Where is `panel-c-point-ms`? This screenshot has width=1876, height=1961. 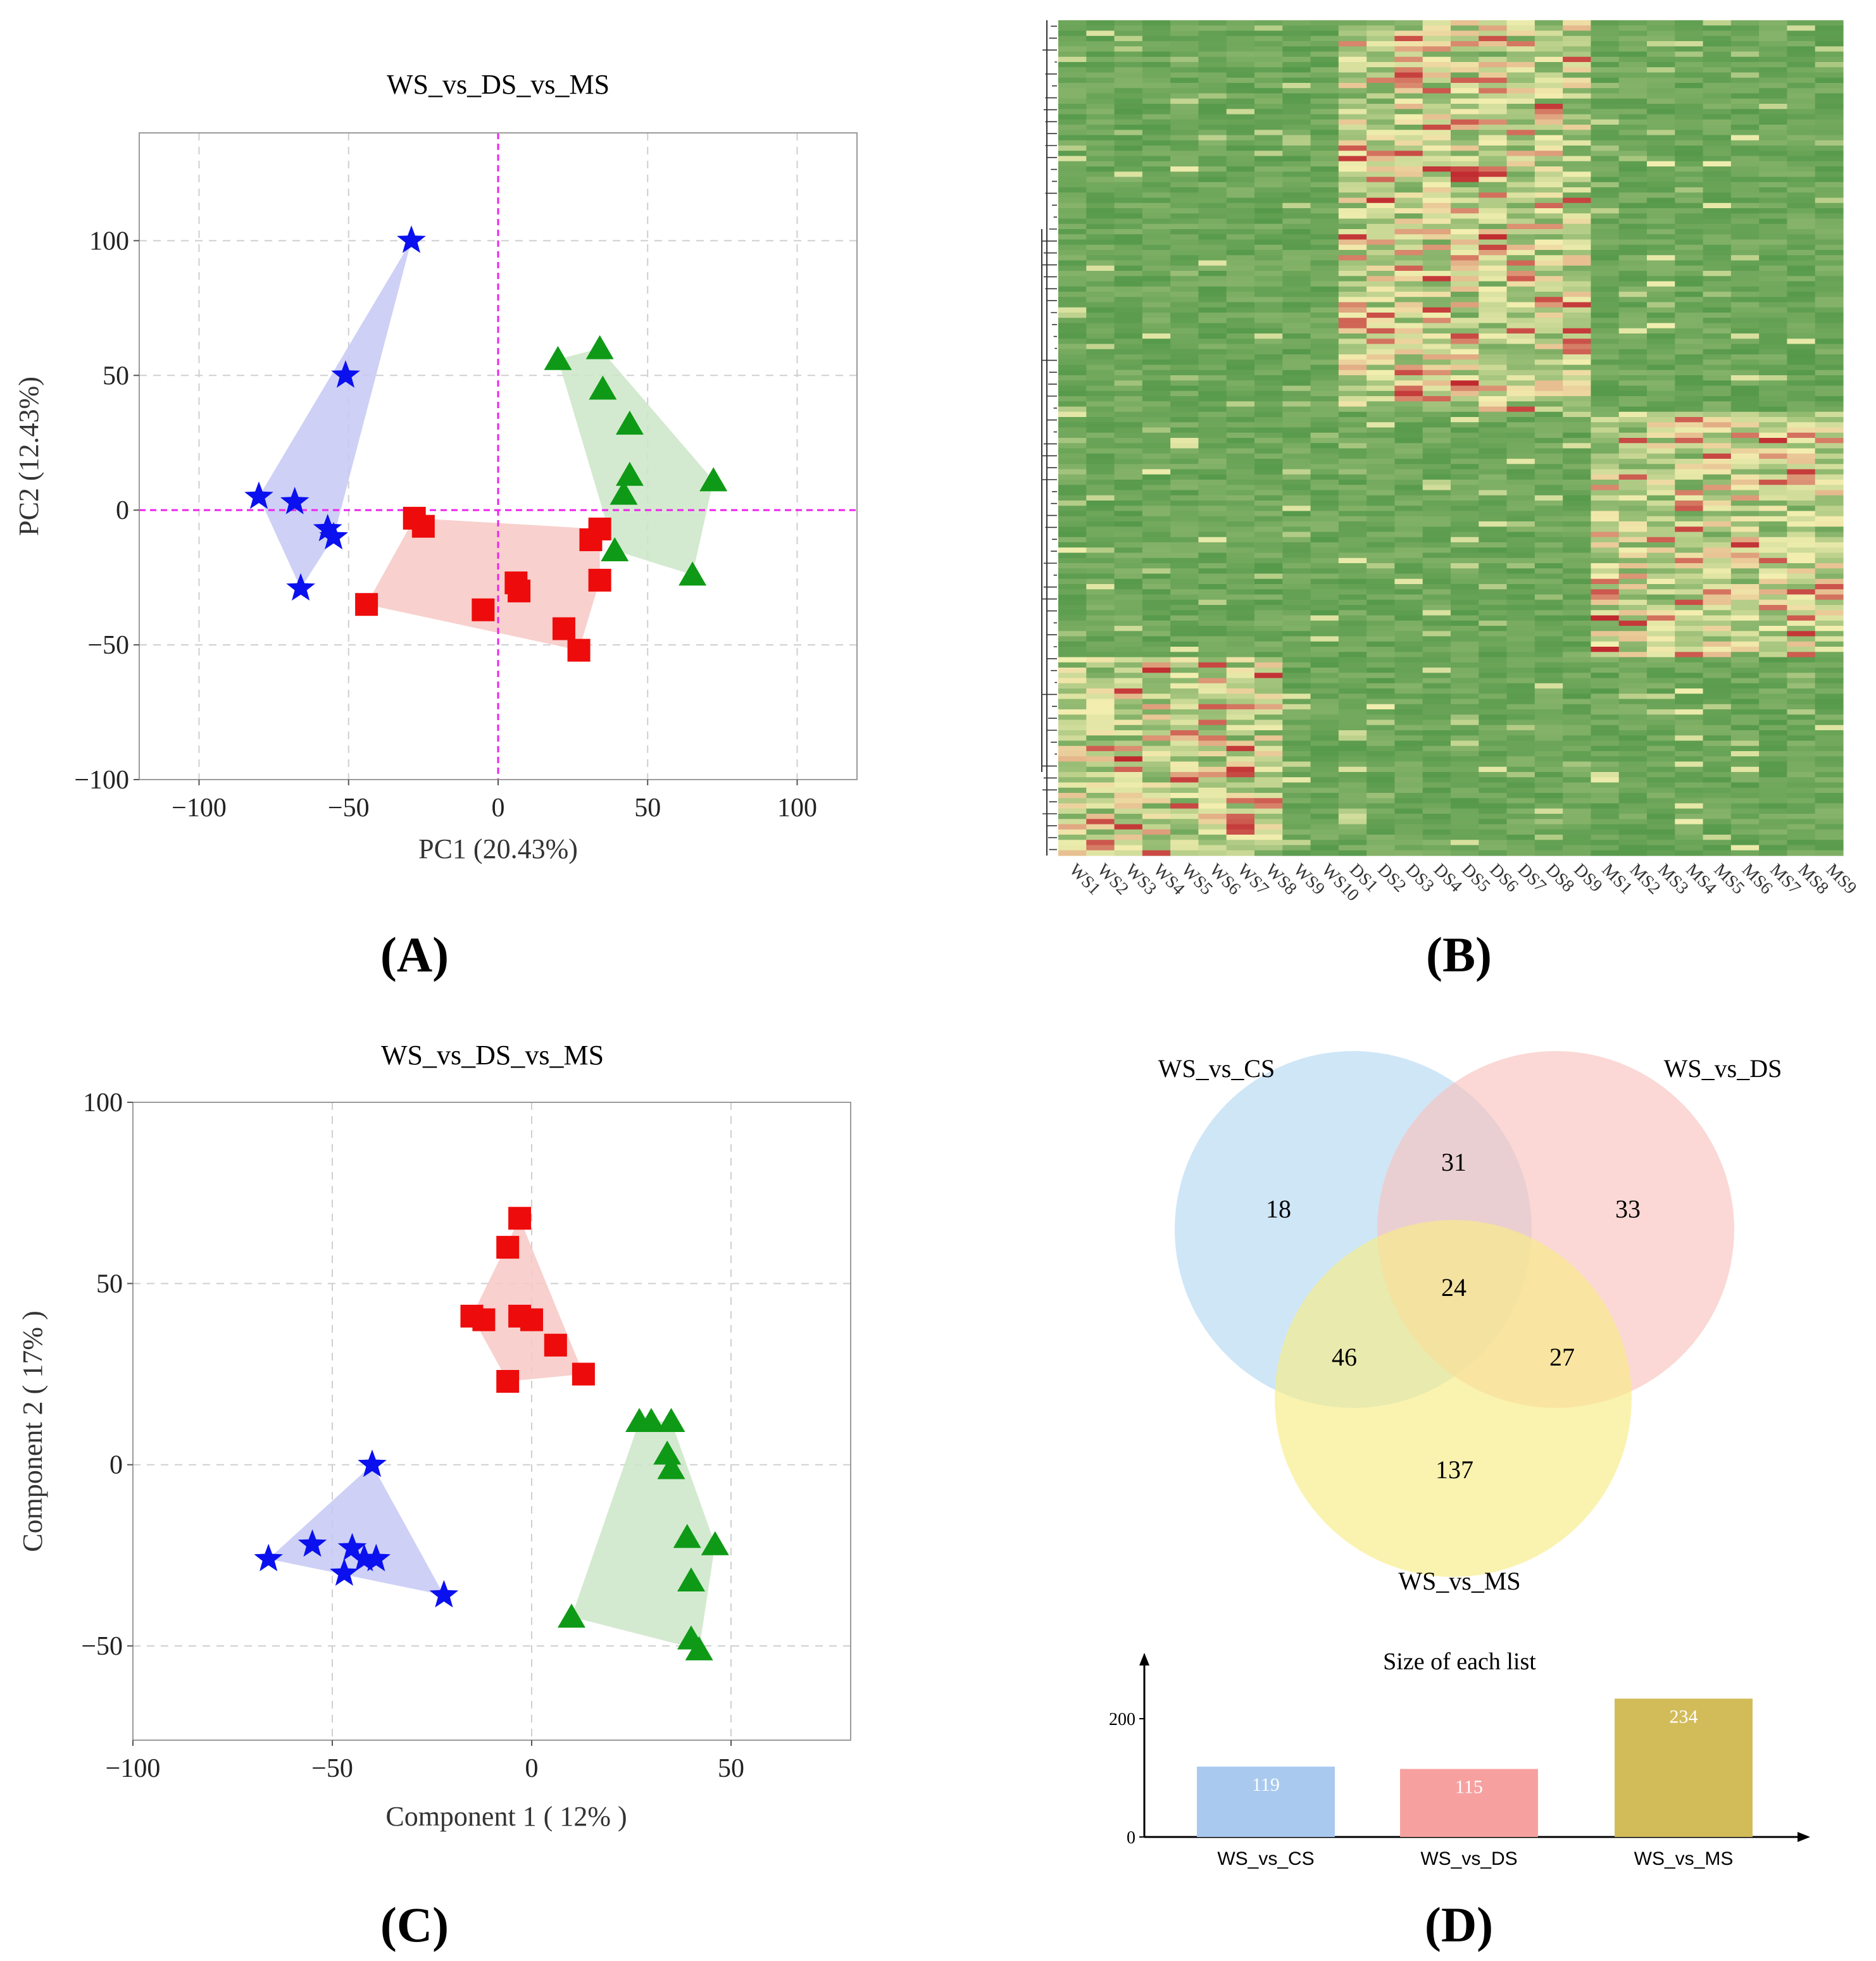
panel-c-point-ms is located at coordinates (687, 1536).